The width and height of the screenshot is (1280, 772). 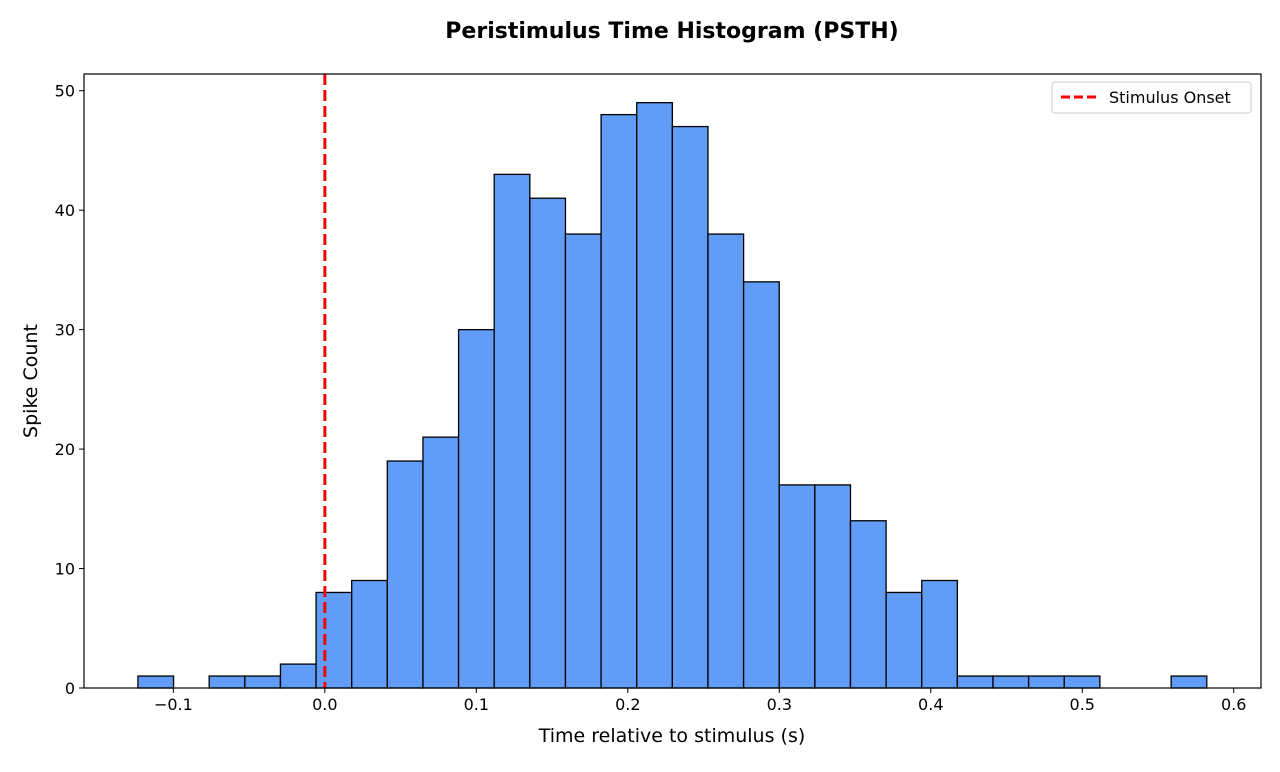 What do you see at coordinates (65, 330) in the screenshot?
I see `y-tick-label: 30` at bounding box center [65, 330].